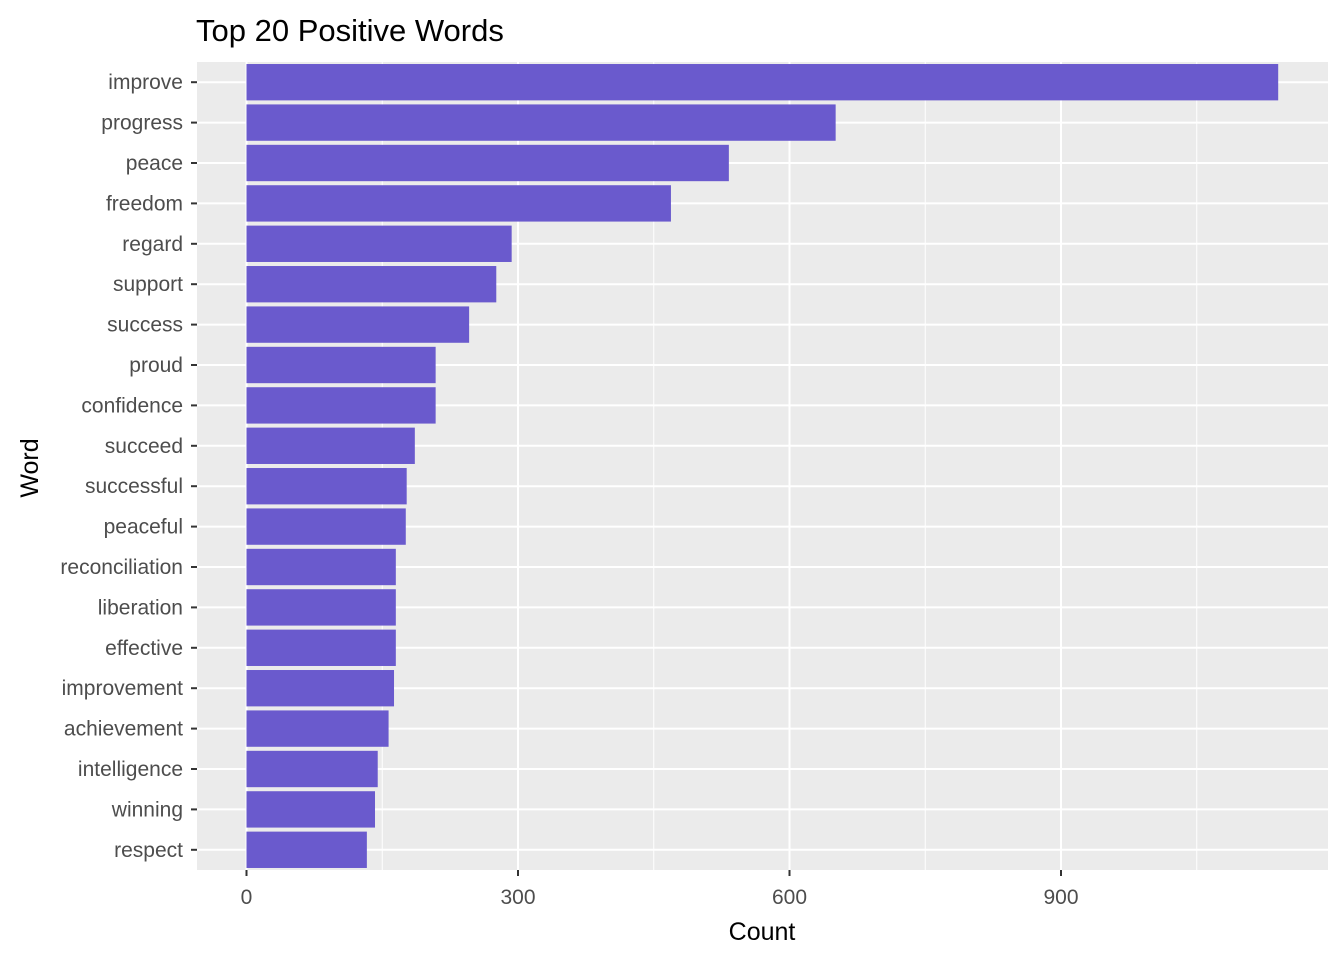  I want to click on bar-improve, so click(762, 82).